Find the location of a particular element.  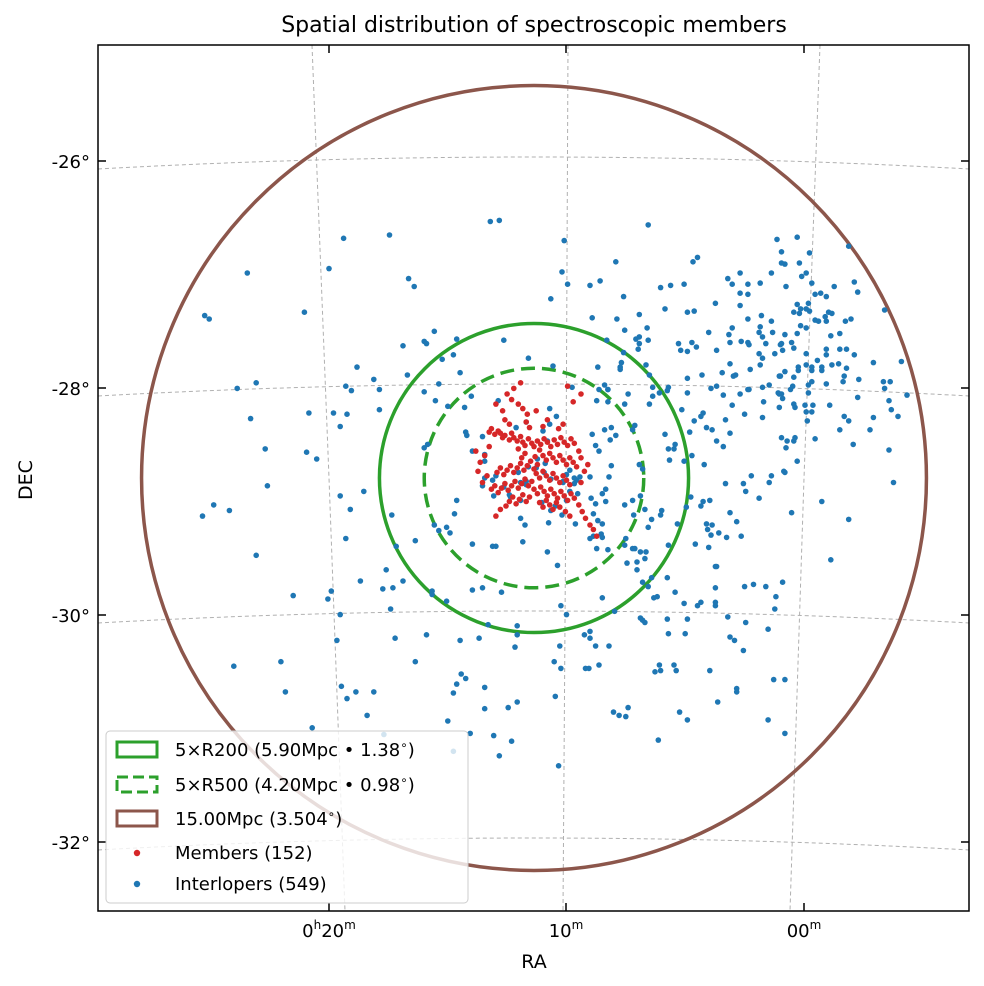

r500-circle is located at coordinates (534, 478).